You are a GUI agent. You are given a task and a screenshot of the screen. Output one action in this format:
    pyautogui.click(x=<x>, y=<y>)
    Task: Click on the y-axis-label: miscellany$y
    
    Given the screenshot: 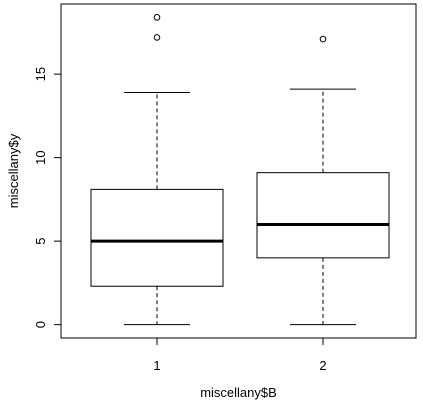 What is the action you would take?
    pyautogui.click(x=13, y=170)
    